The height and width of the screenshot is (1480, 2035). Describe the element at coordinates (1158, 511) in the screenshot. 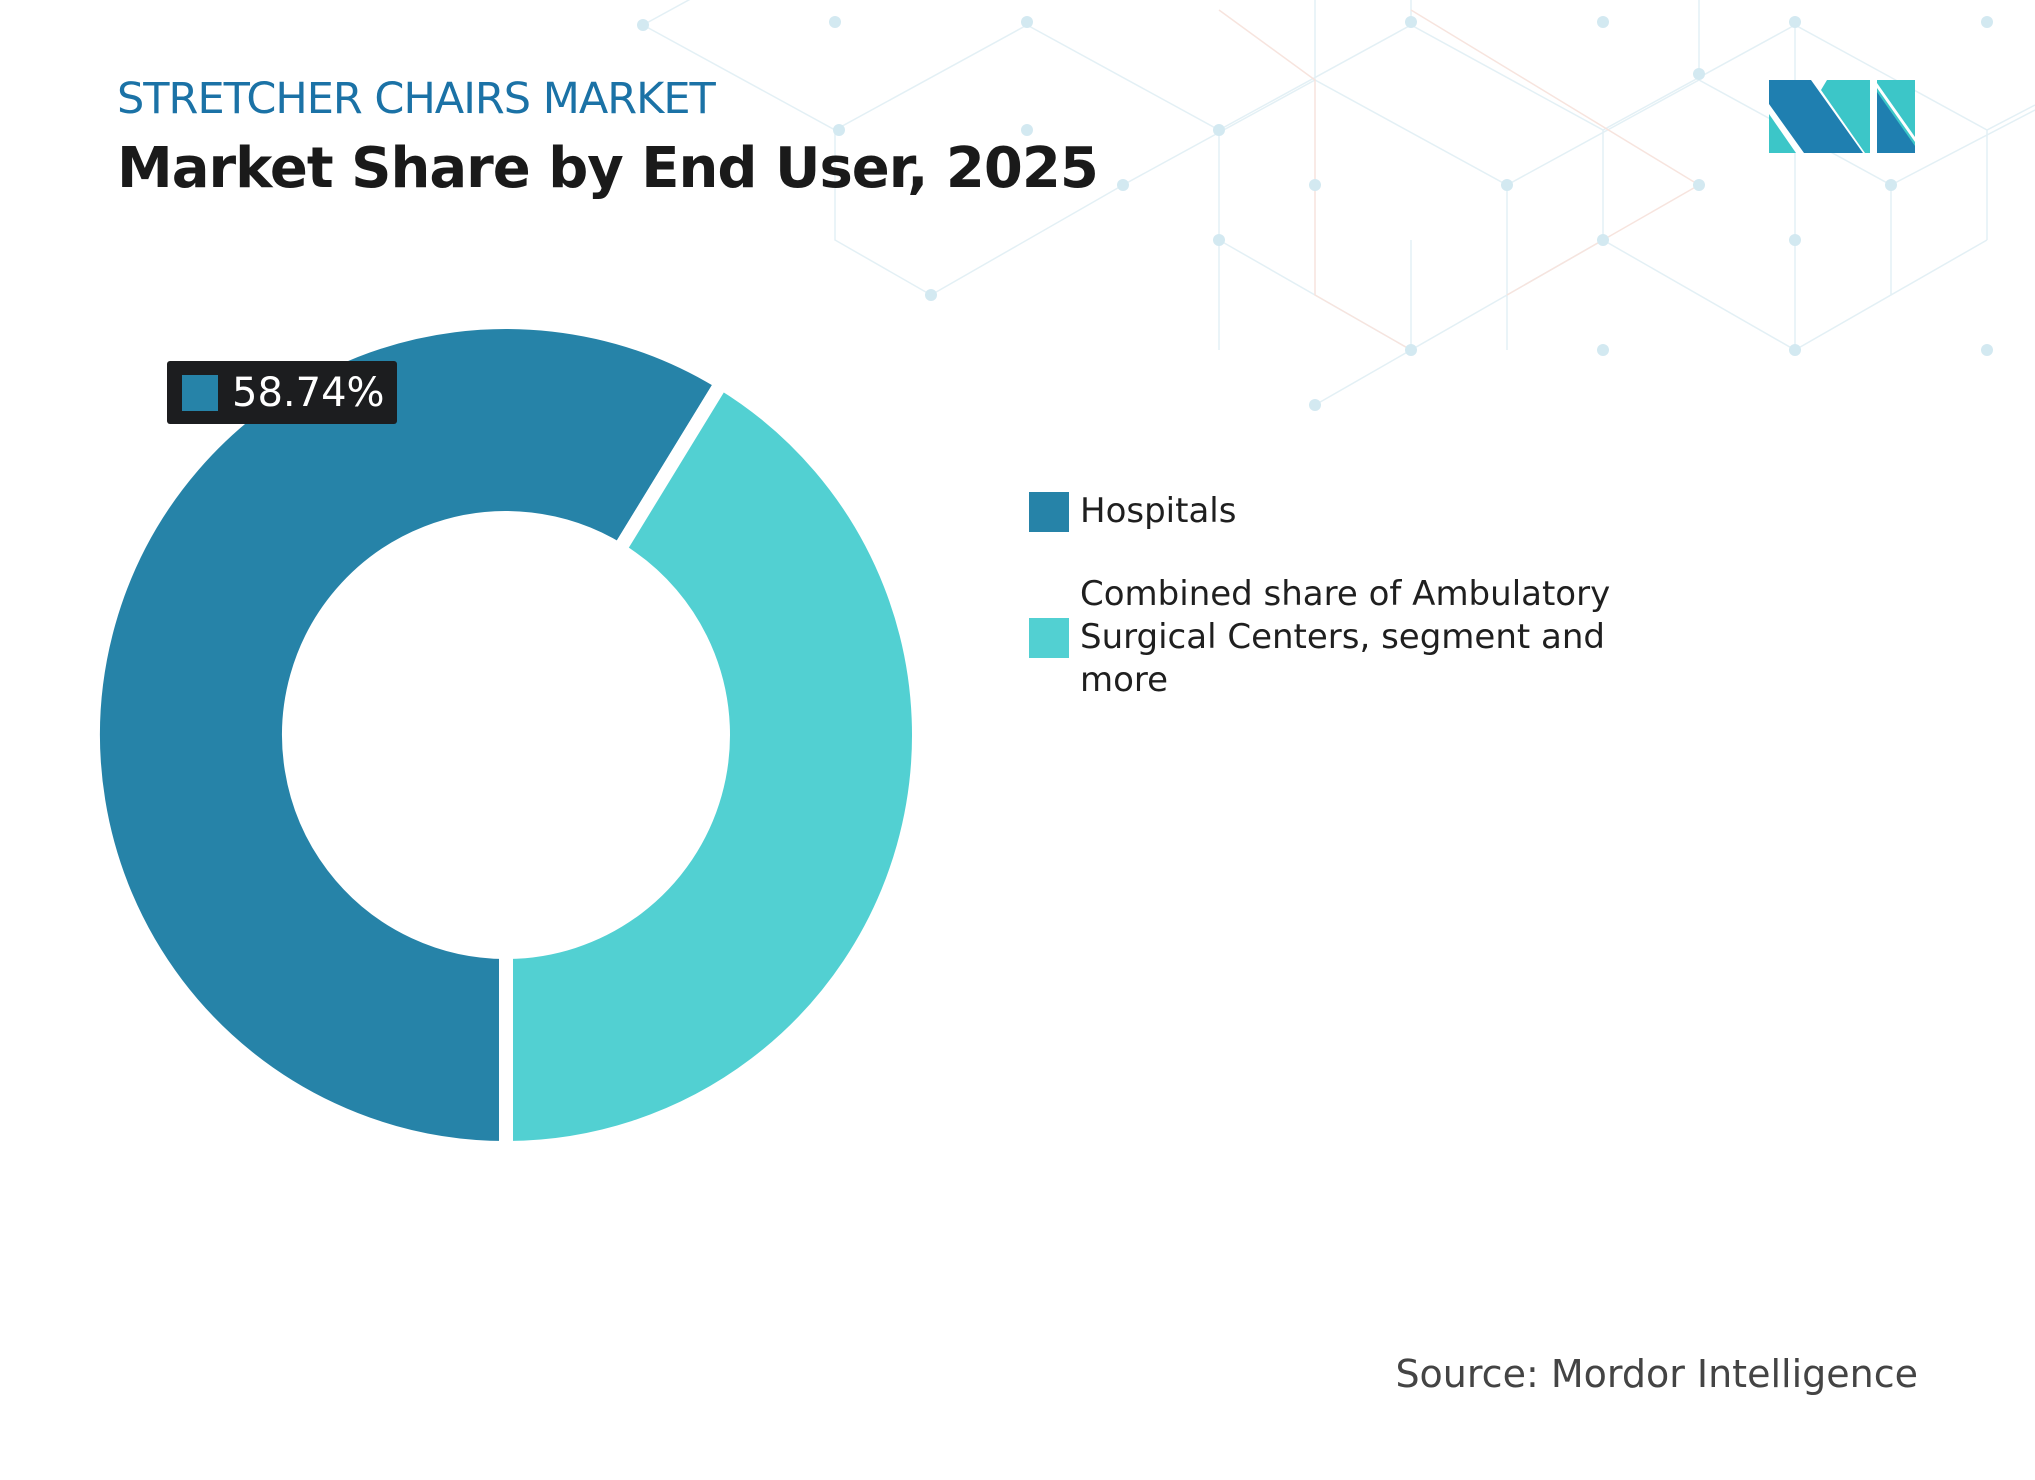

I see `legend-label: Hospitals` at that location.